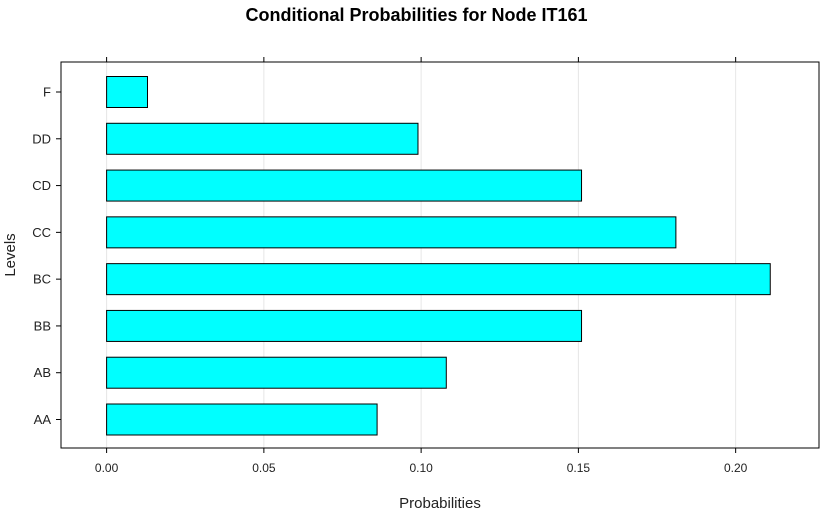 The width and height of the screenshot is (833, 513). Describe the element at coordinates (421, 468) in the screenshot. I see `x-tick-label: 0.10` at that location.